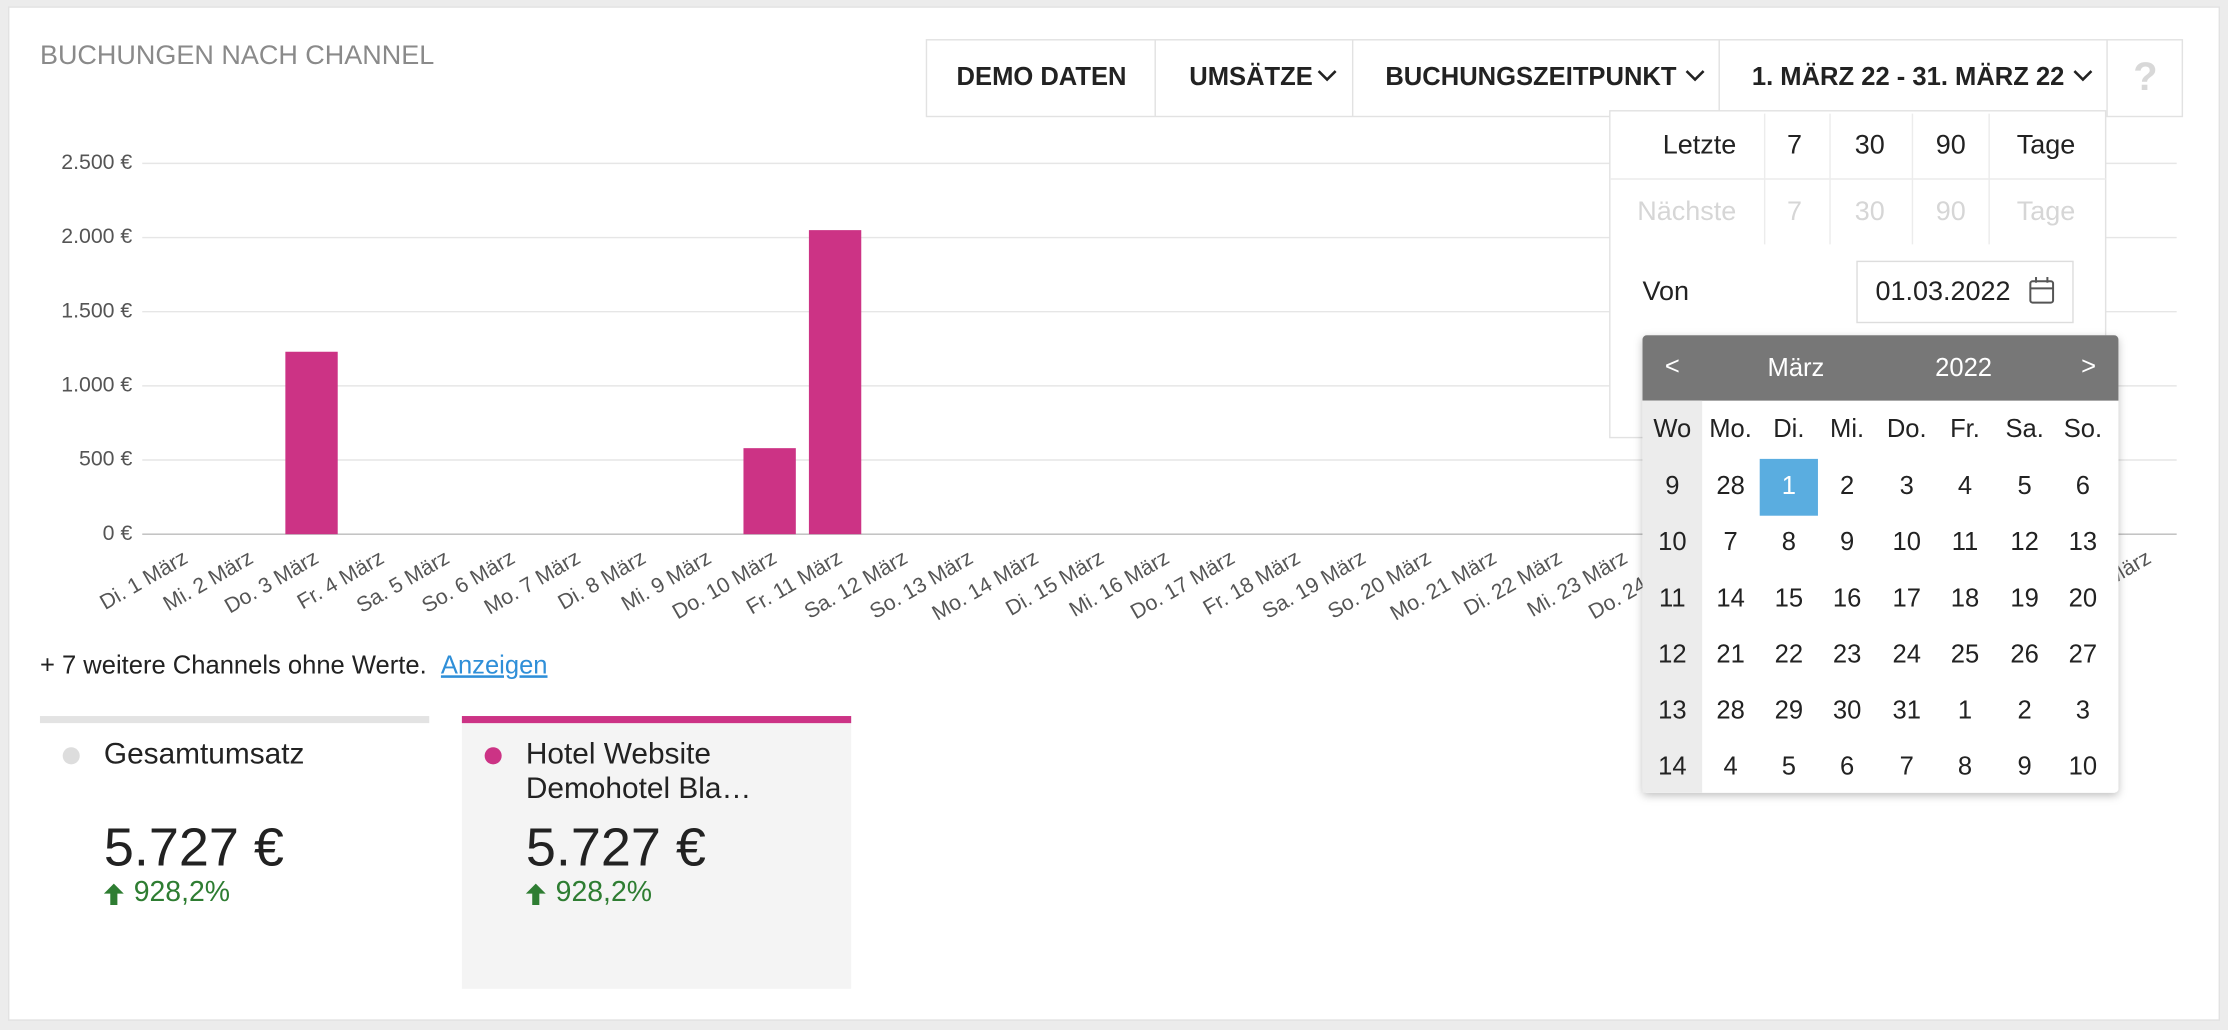  I want to click on toolbar-button: DEMO DATEN, so click(1042, 77).